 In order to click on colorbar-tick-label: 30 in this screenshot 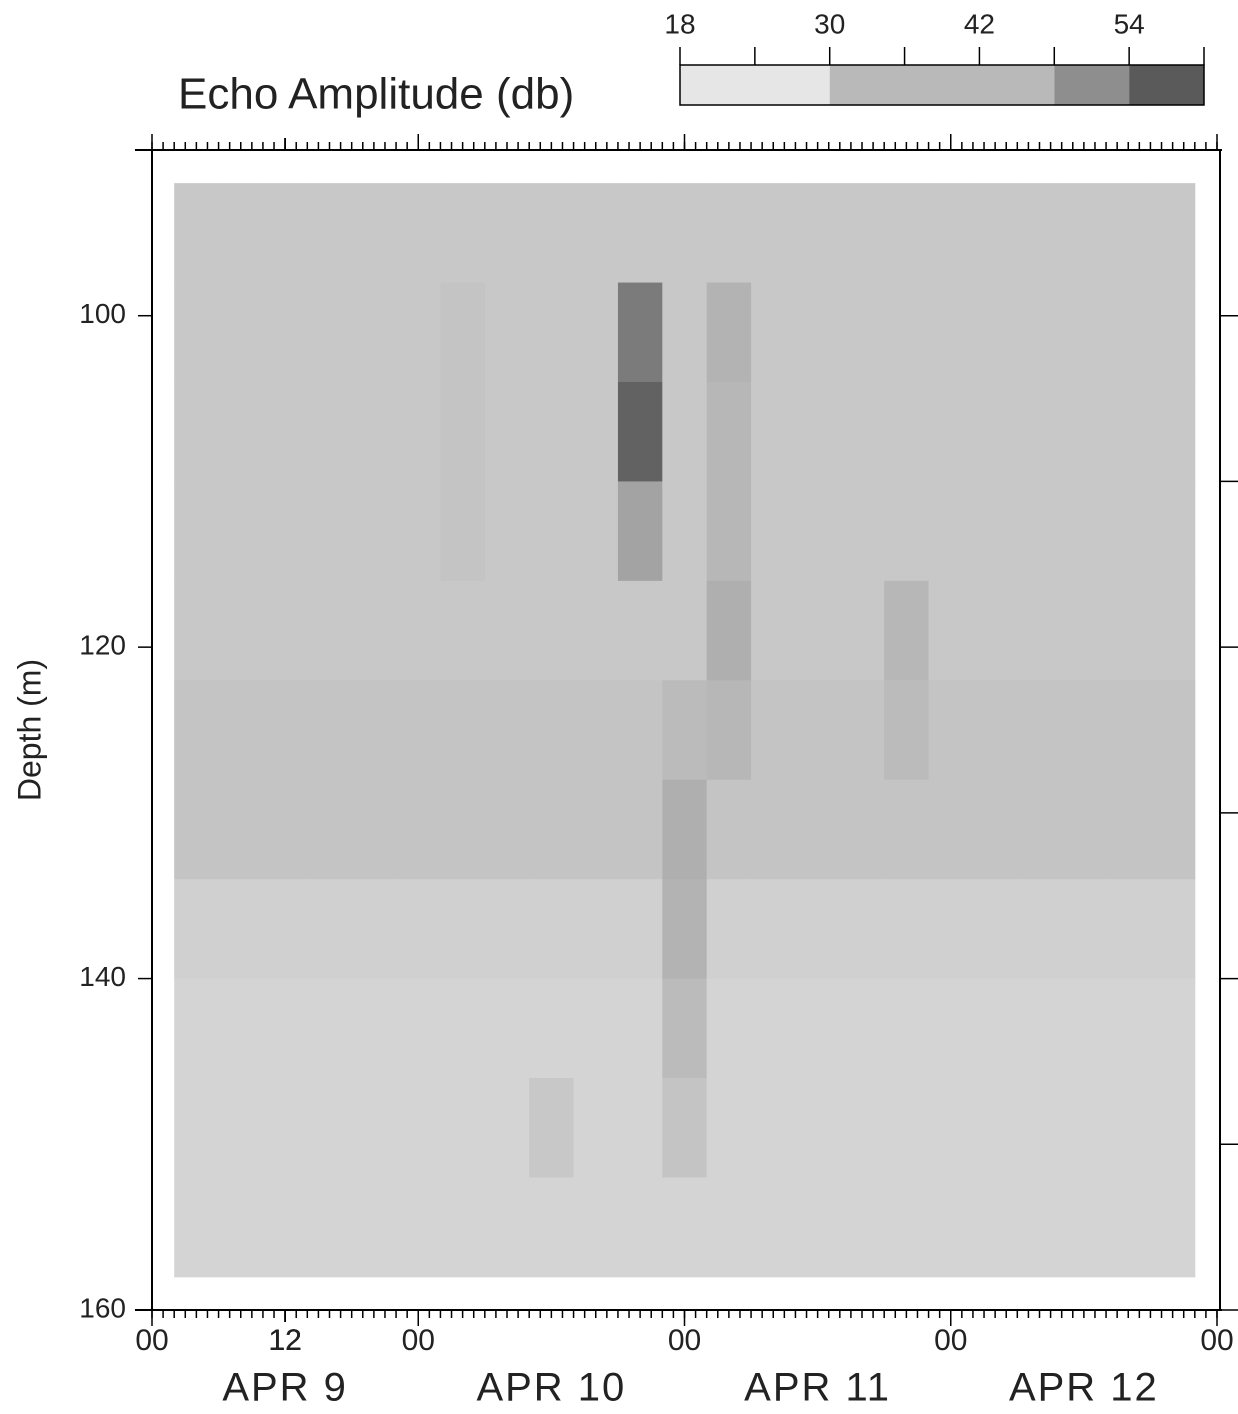, I will do `click(829, 23)`.